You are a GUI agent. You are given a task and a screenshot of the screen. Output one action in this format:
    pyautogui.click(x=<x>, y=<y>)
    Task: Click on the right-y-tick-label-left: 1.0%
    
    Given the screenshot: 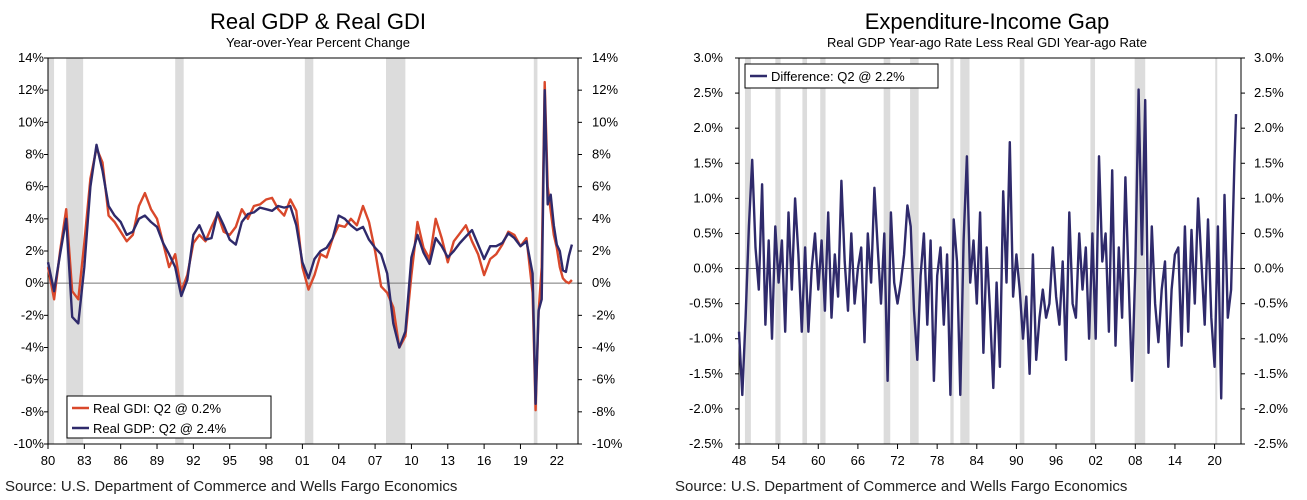 What is the action you would take?
    pyautogui.click(x=708, y=197)
    